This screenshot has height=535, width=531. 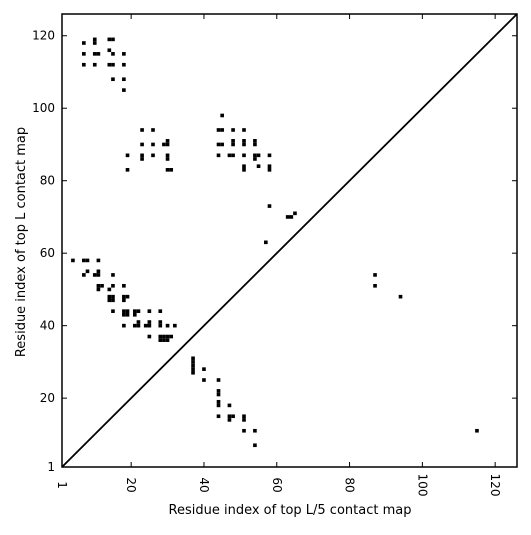 What do you see at coordinates (47, 253) in the screenshot?
I see `y-tick-label: 60` at bounding box center [47, 253].